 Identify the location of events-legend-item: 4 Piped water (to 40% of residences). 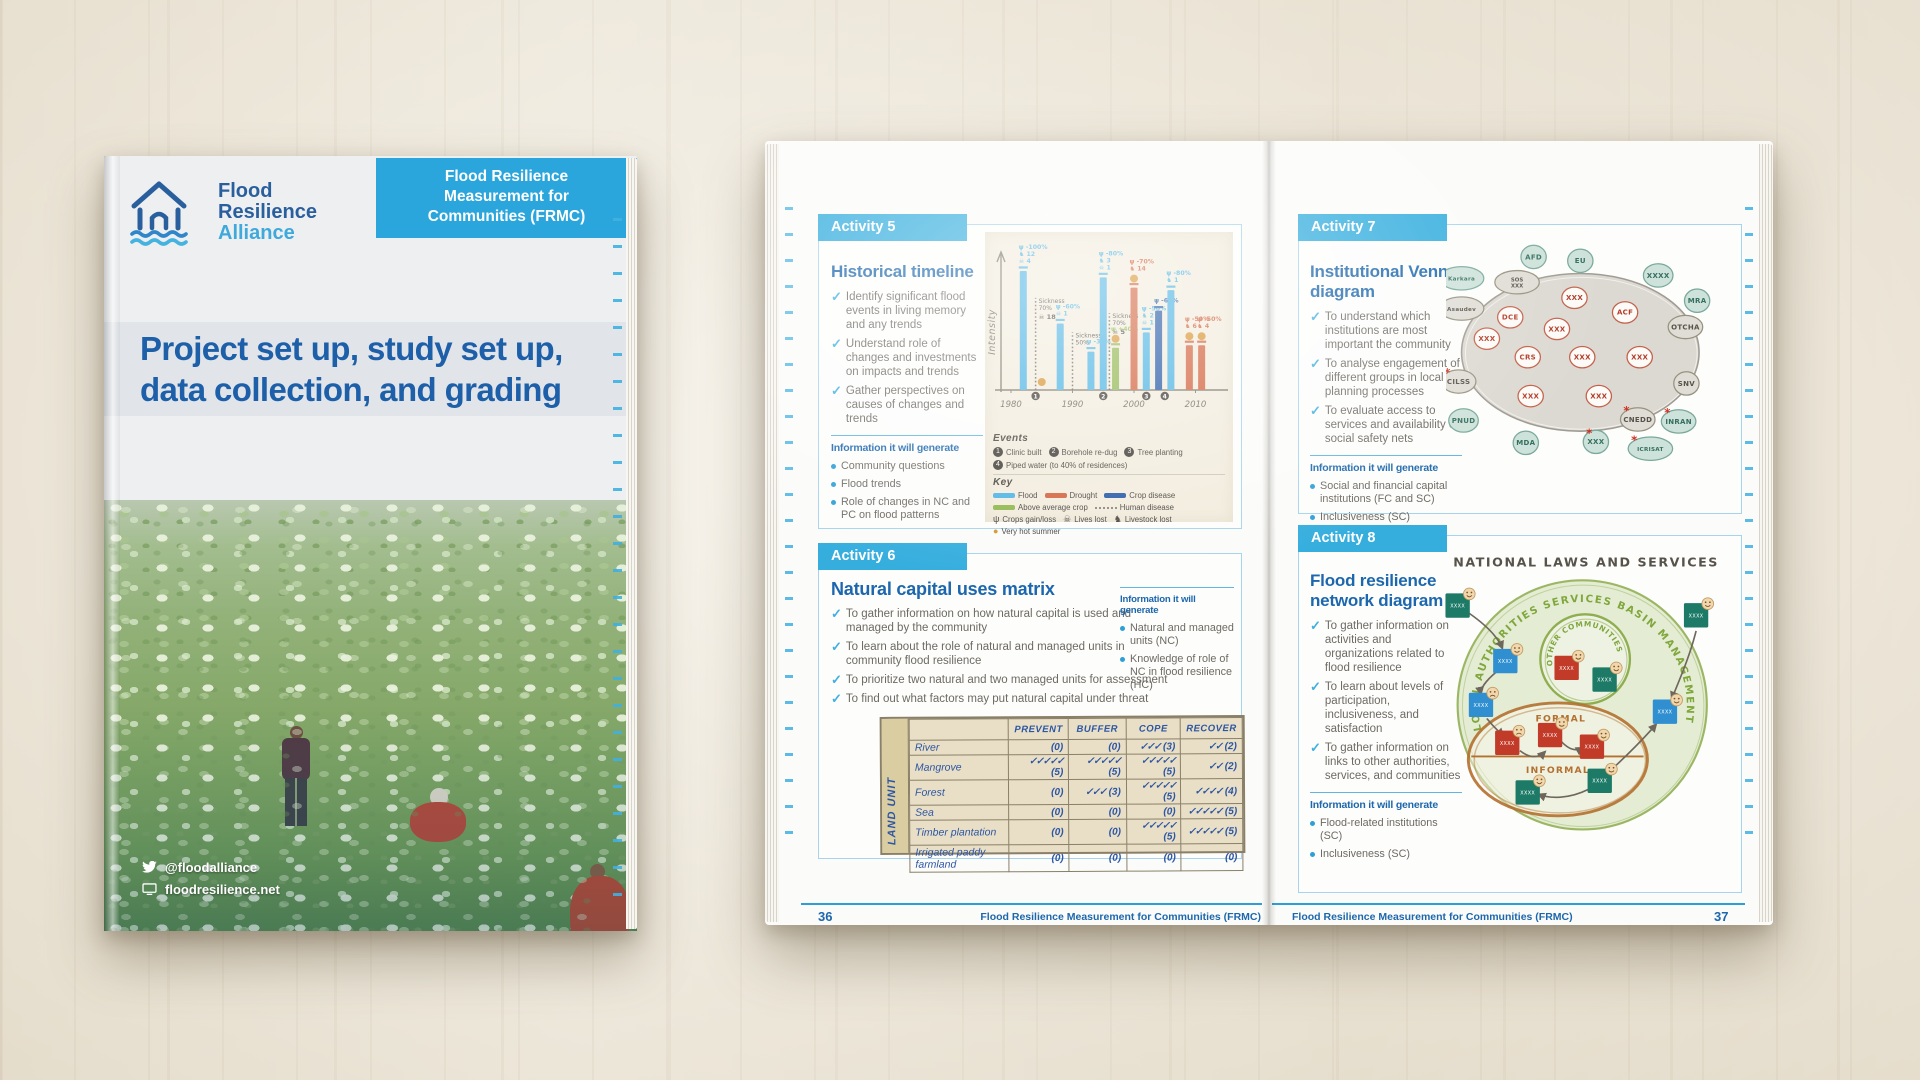
(1060, 465).